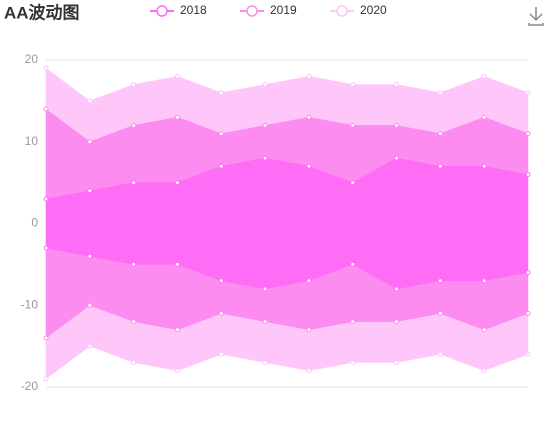 This screenshot has height=425, width=550. Describe the element at coordinates (283, 10) in the screenshot. I see `legend-label: 2019` at that location.